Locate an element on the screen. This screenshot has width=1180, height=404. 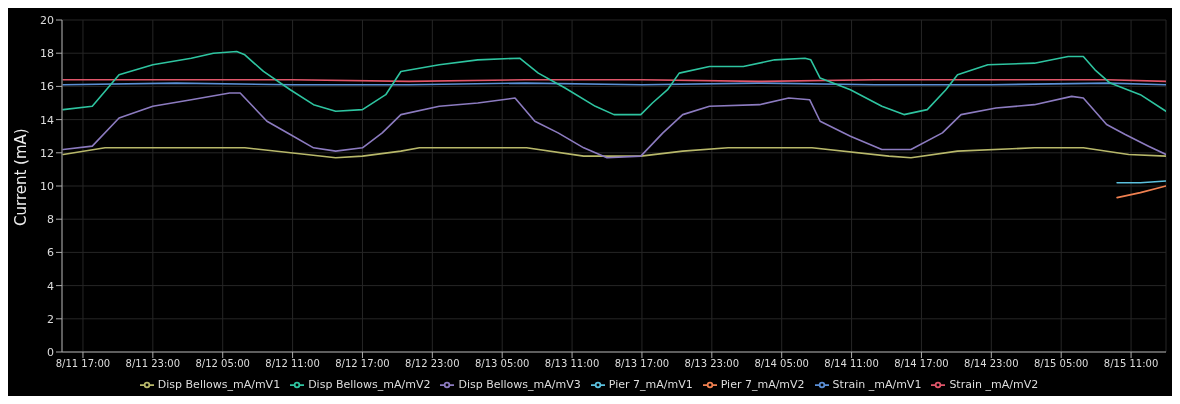
x-tick-label: 8/14 17:00 is located at coordinates (921, 364).